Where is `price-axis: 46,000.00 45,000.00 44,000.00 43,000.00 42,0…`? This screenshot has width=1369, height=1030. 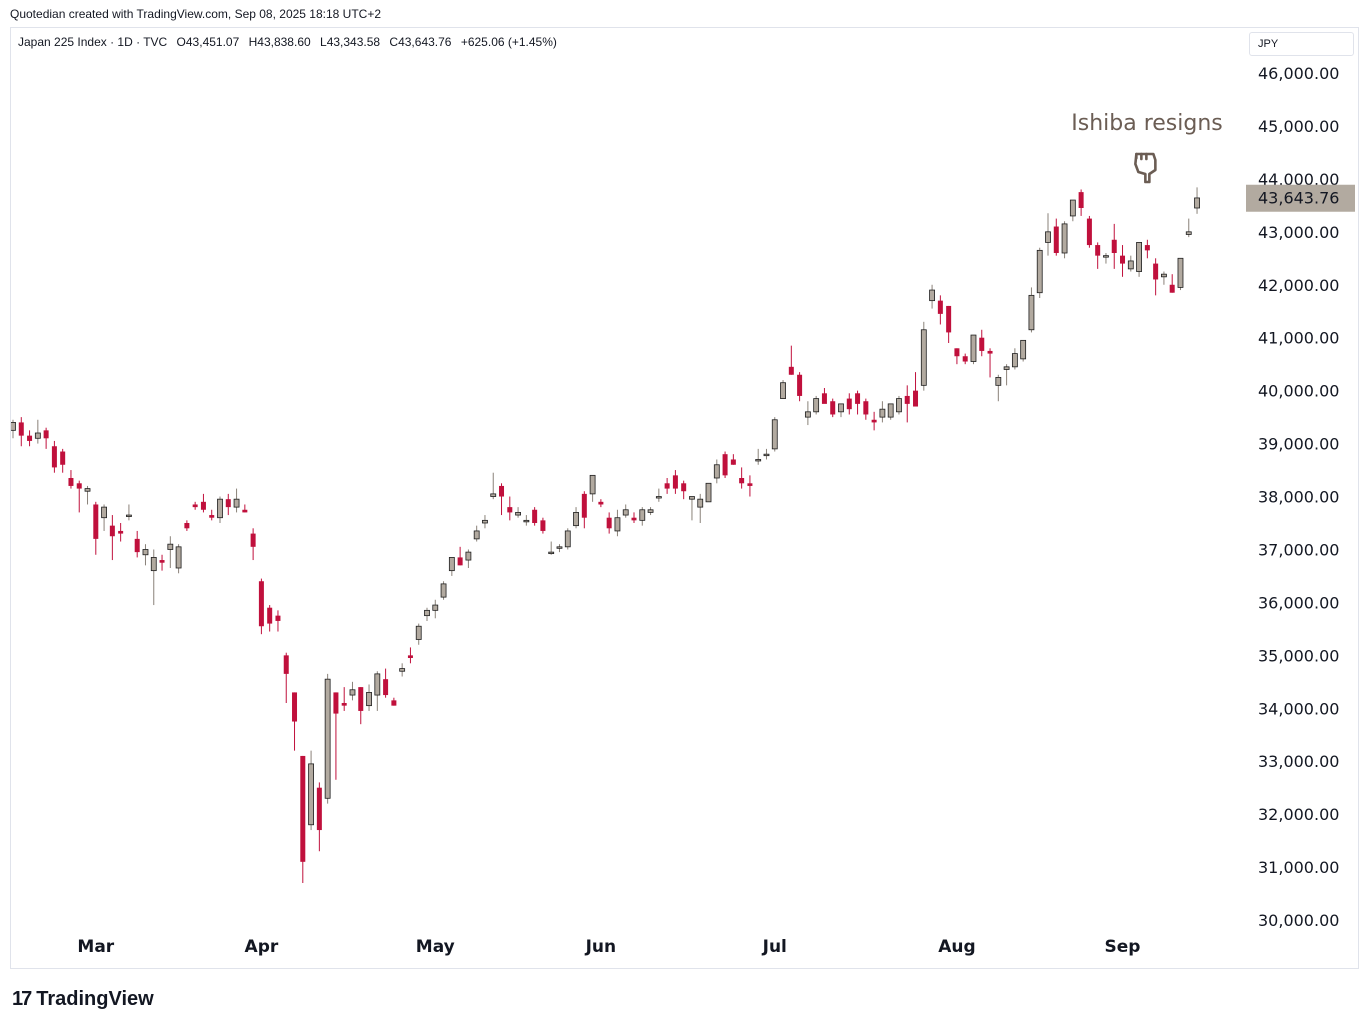
price-axis: 46,000.00 45,000.00 44,000.00 43,000.00 42,0… is located at coordinates (1300, 497).